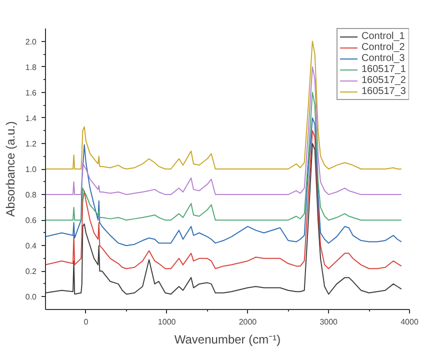 Image resolution: width=423 pixels, height=349 pixels. What do you see at coordinates (10, 169) in the screenshot?
I see `y-axis-title: Absorbance (a.u.)` at bounding box center [10, 169].